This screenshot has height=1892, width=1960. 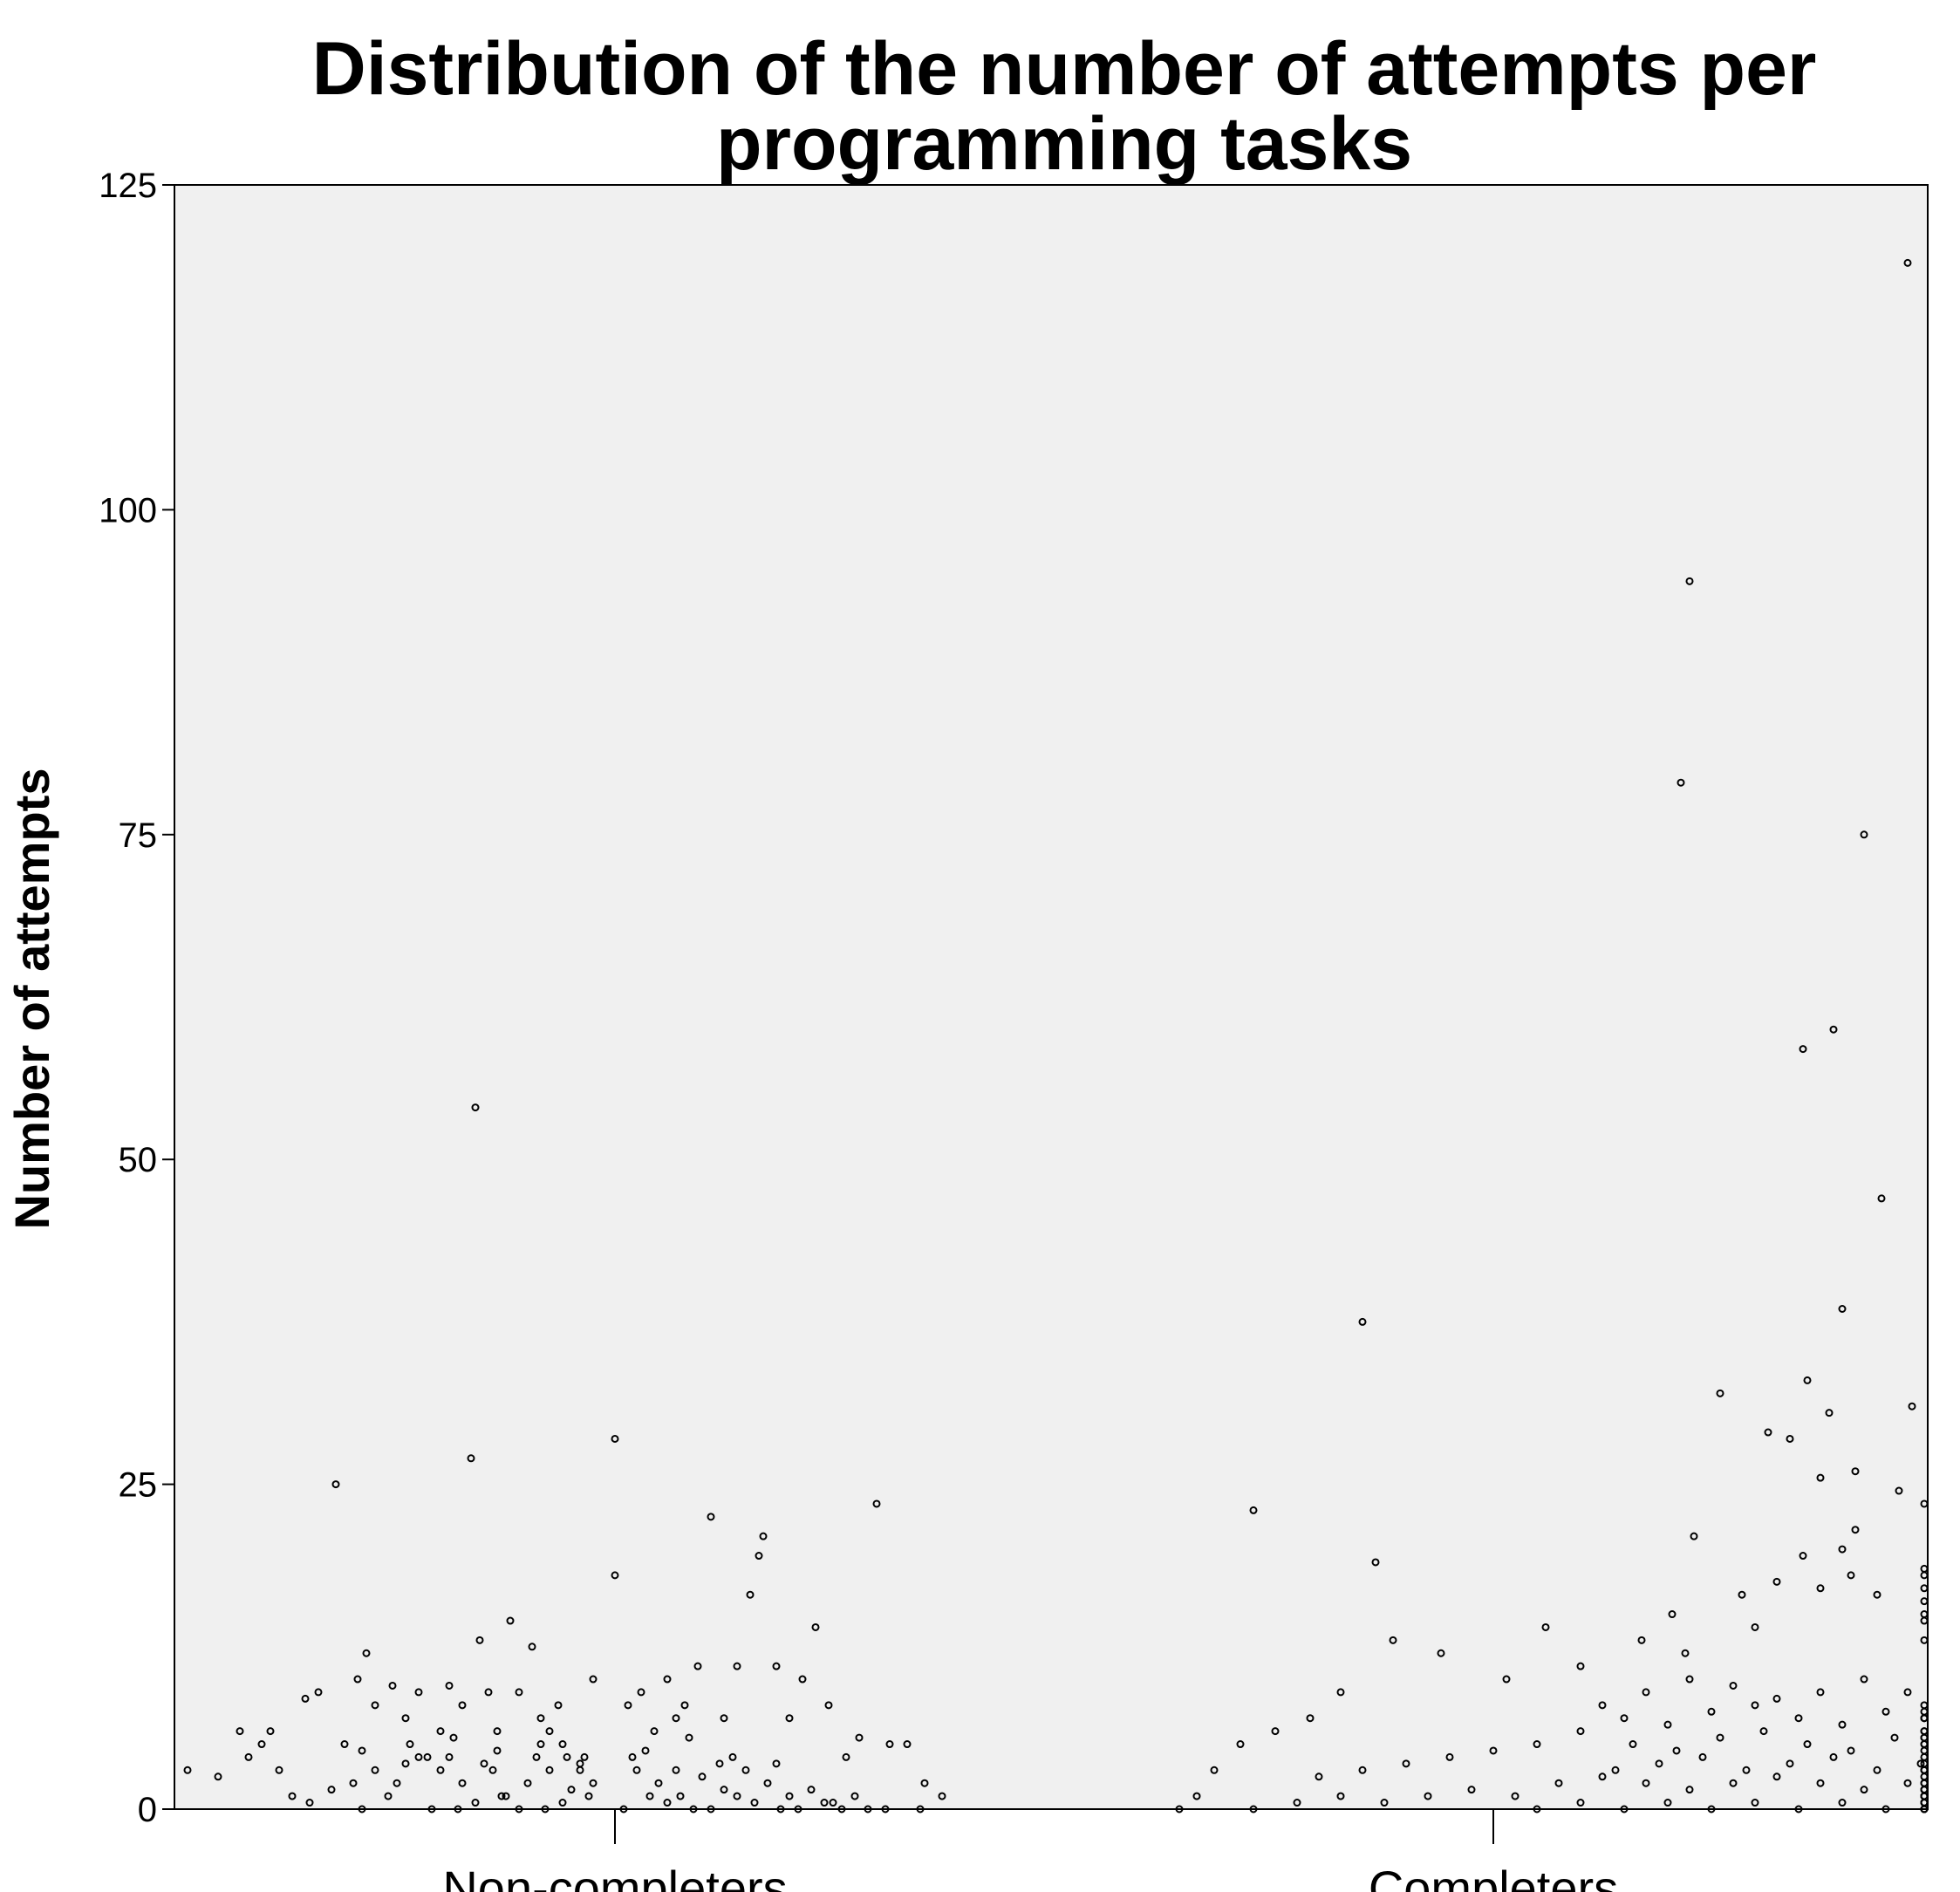 I want to click on y-axis-title: Number of attempts, so click(x=31, y=999).